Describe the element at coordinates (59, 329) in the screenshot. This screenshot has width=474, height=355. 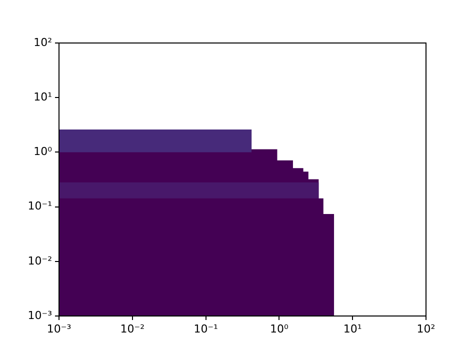
I see `x-tick-label: 10⁻³` at that location.